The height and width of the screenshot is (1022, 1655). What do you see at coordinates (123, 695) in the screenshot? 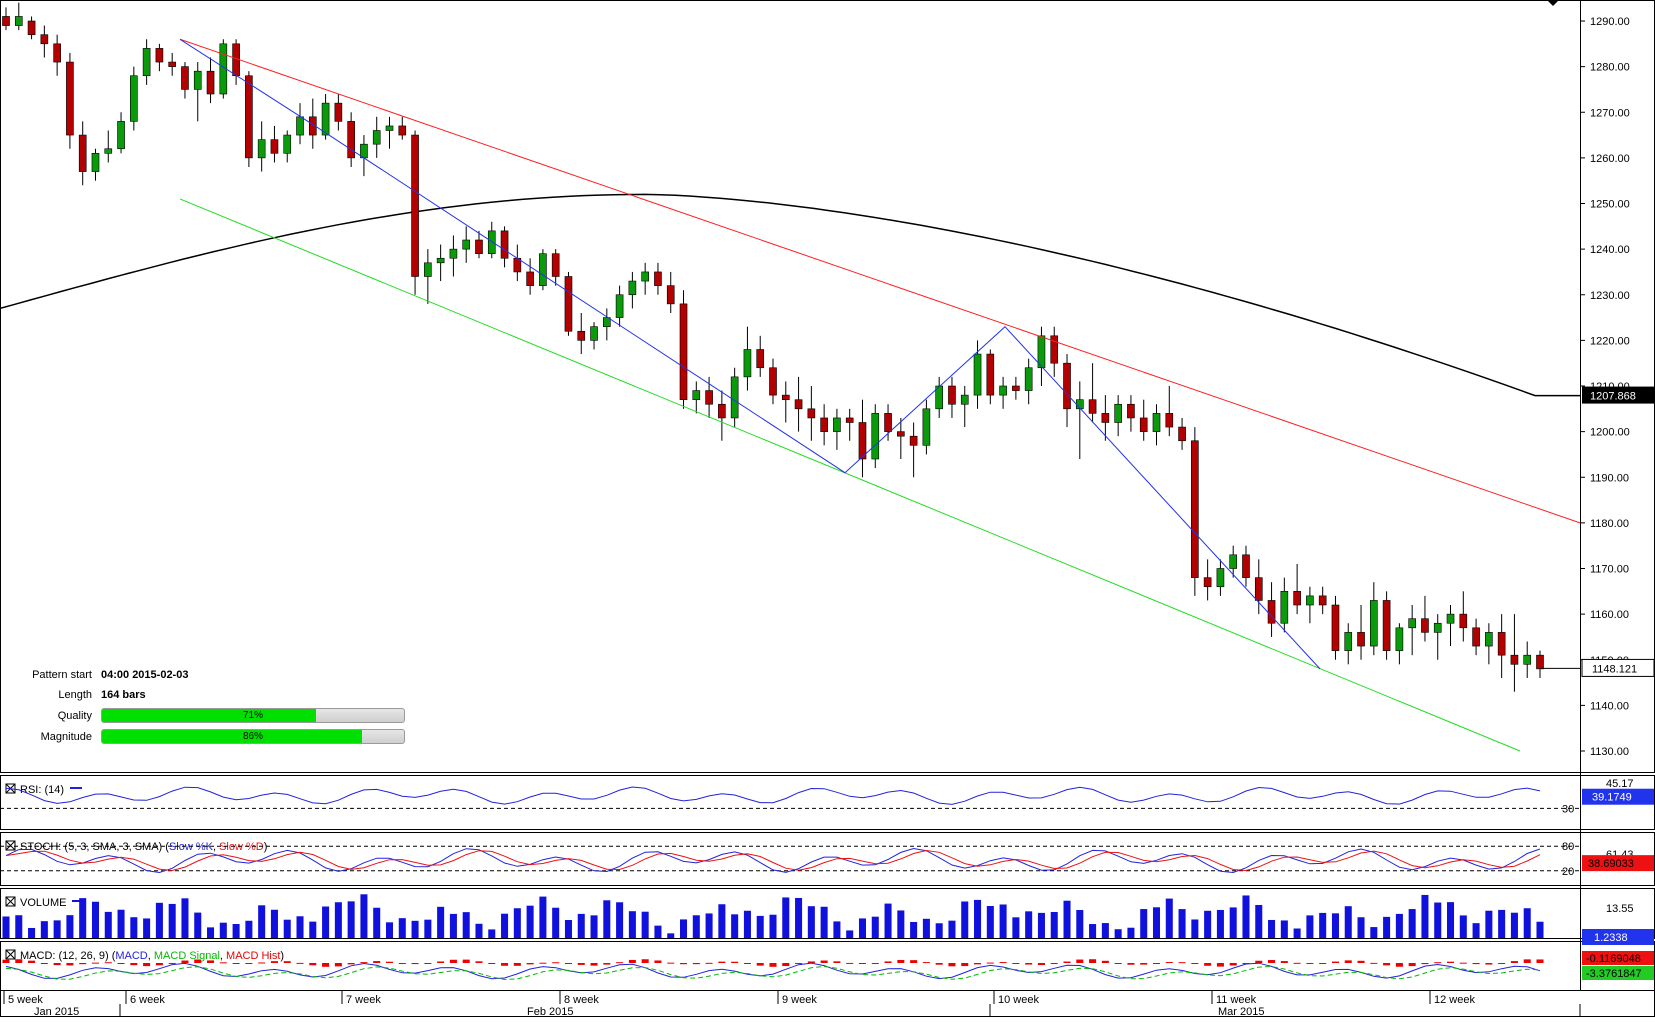
I see `pattern-length-value: 164 bars` at bounding box center [123, 695].